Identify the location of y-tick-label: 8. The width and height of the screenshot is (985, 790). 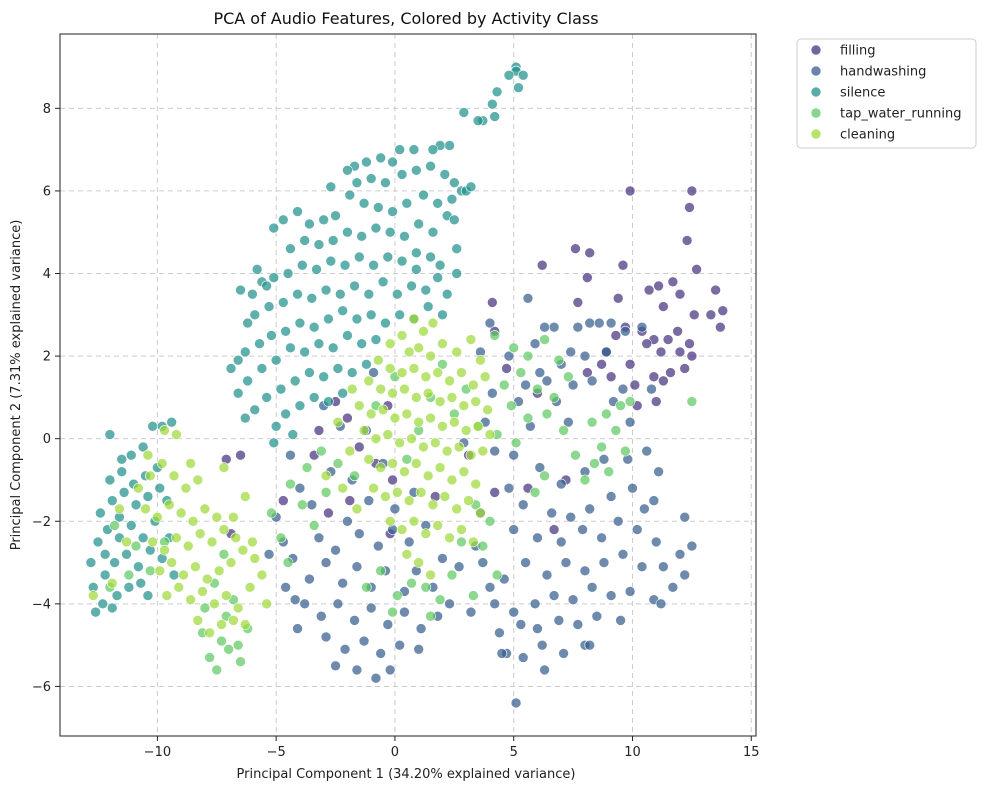
(47, 109).